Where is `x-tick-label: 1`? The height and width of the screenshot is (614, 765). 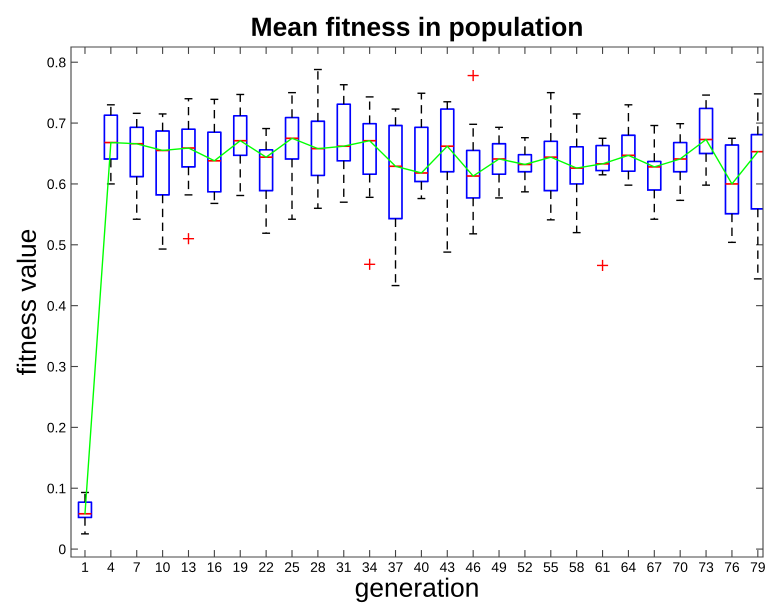
x-tick-label: 1 is located at coordinates (85, 567).